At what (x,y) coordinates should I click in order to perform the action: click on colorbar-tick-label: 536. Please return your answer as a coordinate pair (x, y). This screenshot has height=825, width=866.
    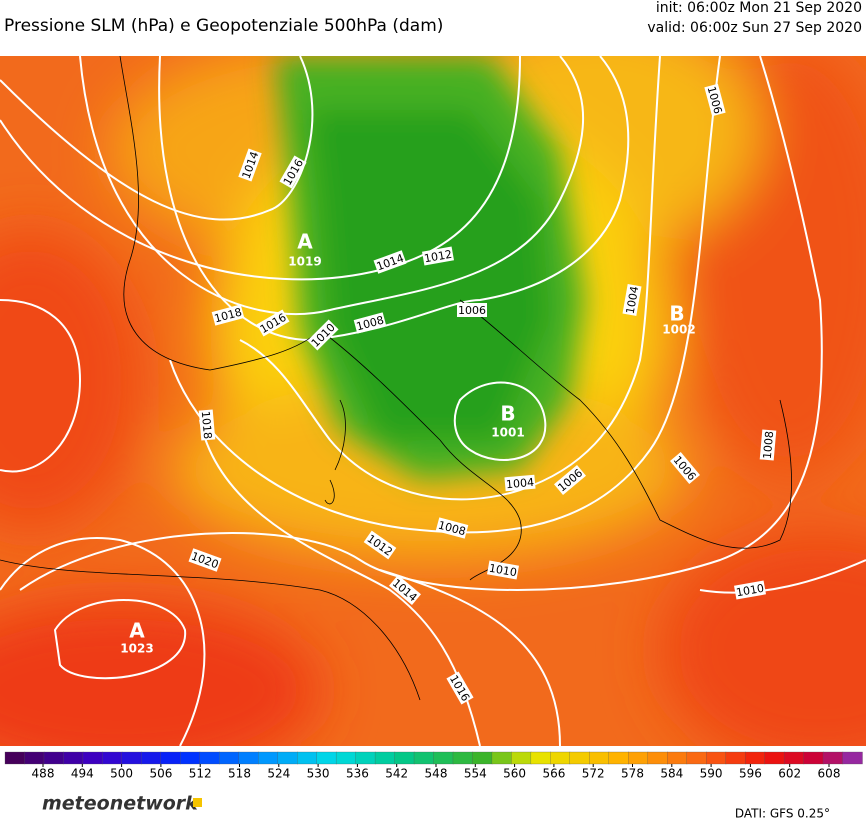
    Looking at the image, I should click on (357, 774).